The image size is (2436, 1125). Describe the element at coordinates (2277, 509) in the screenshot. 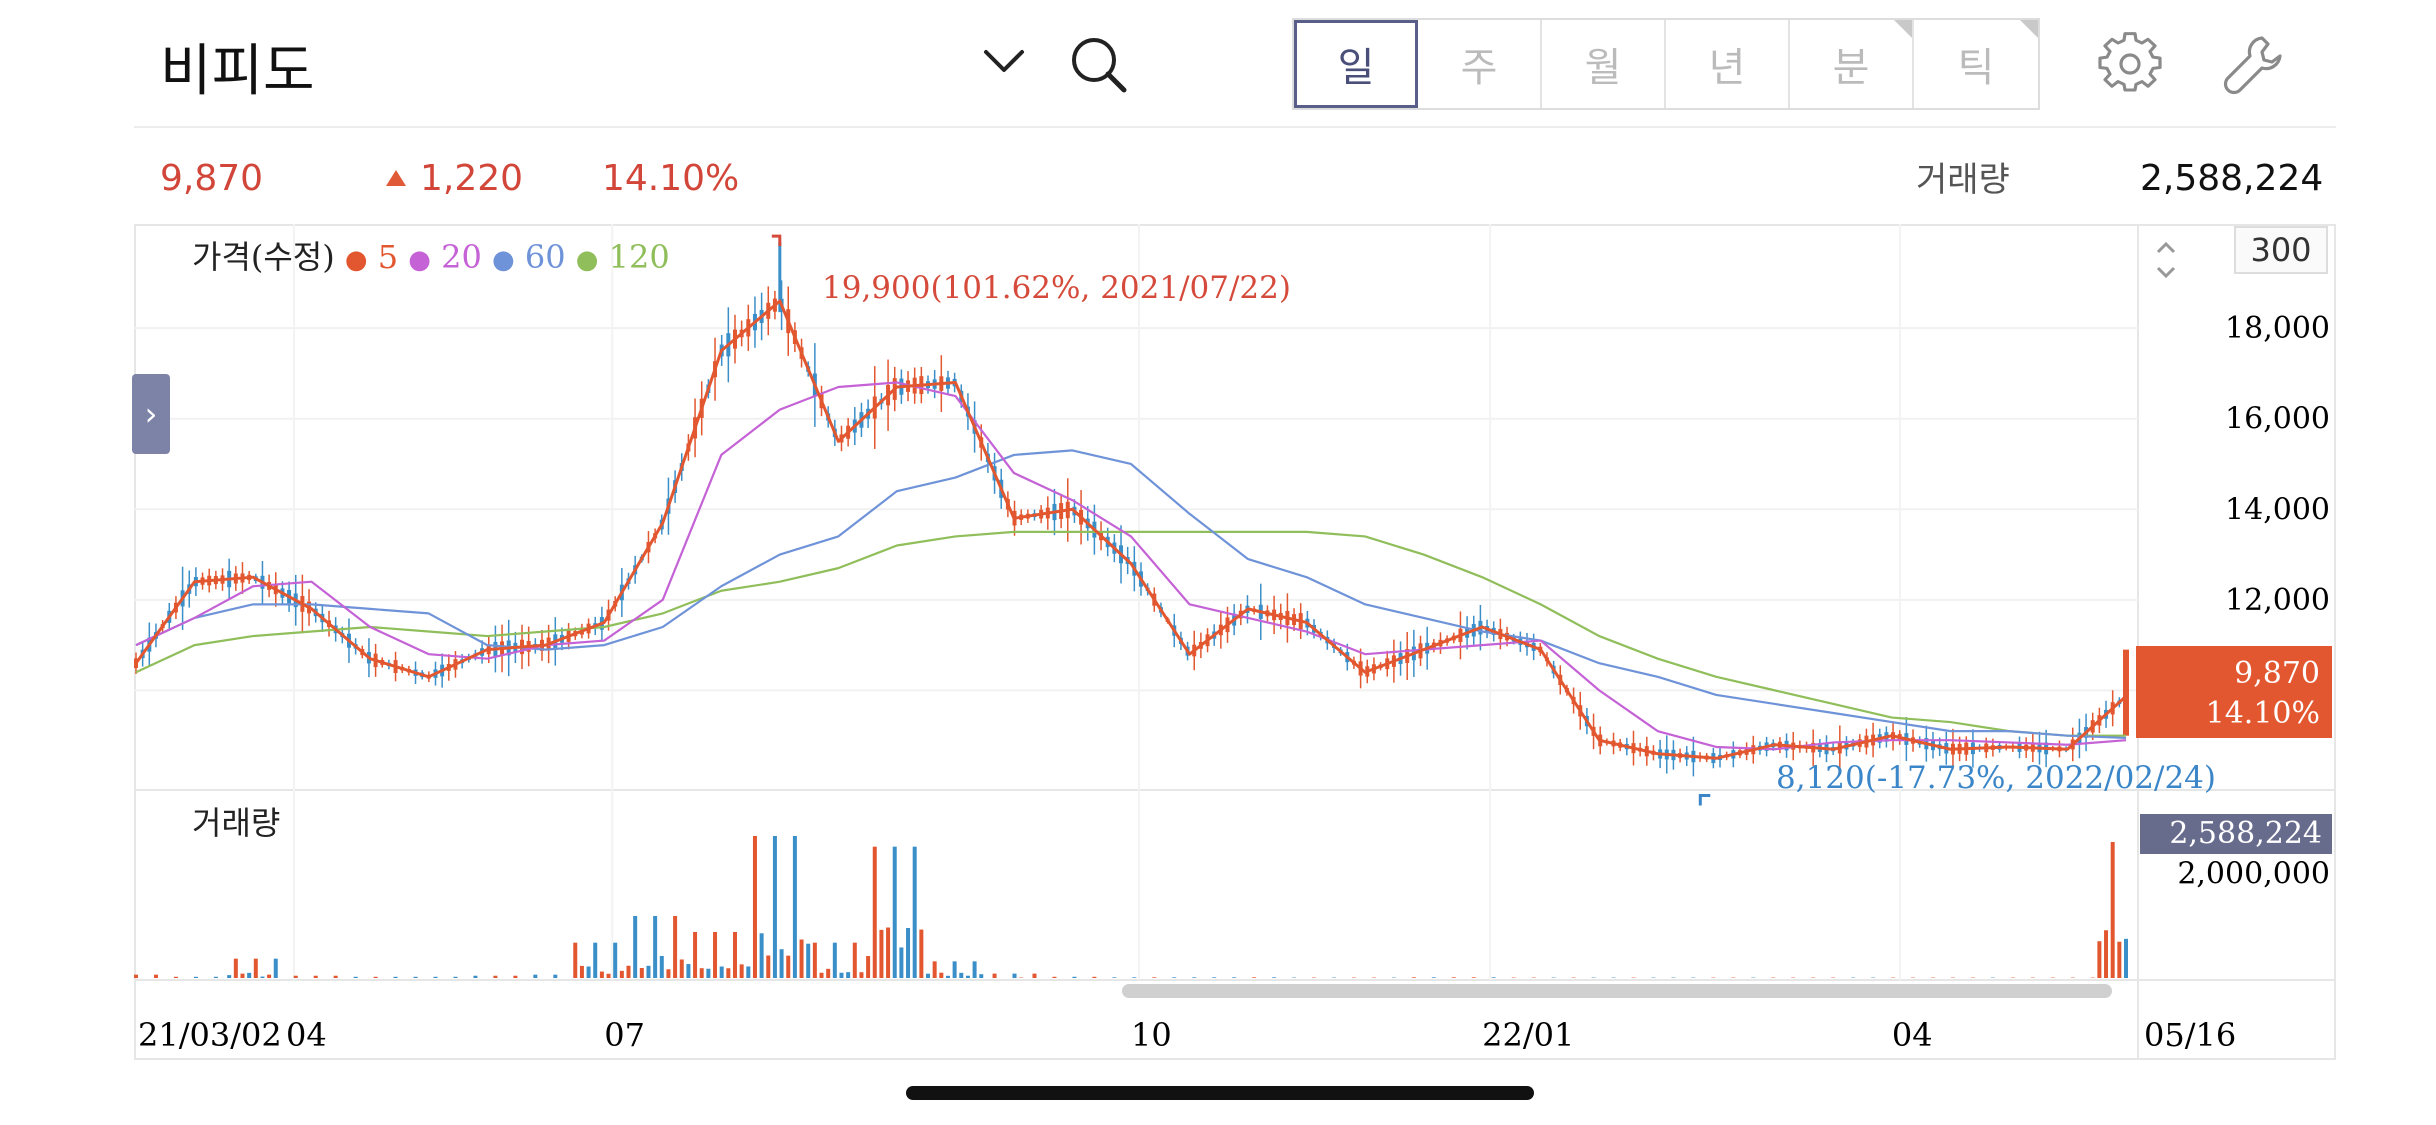

I see `price-tick-label: 14,000` at that location.